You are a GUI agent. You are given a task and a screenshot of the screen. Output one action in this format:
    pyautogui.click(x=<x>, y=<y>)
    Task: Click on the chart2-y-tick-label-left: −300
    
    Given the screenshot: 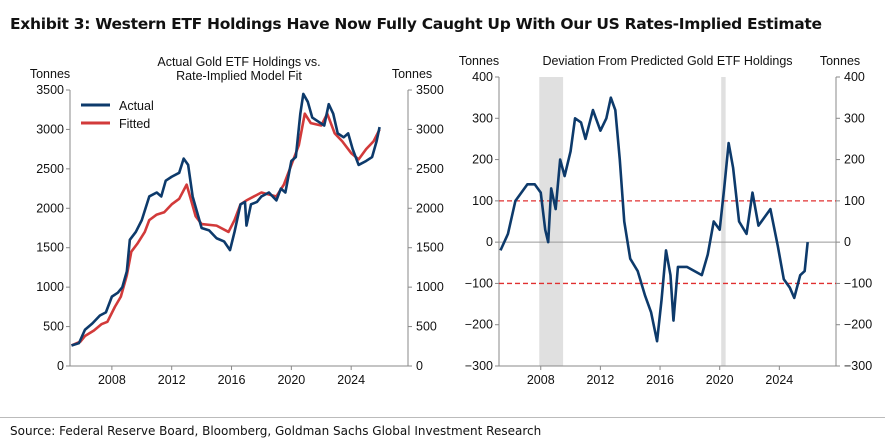 What is the action you would take?
    pyautogui.click(x=479, y=366)
    